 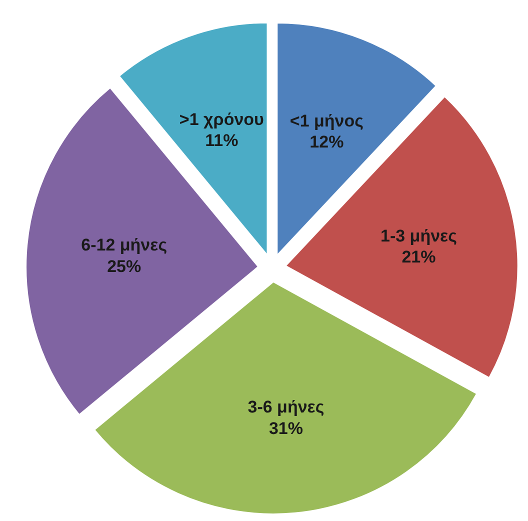 I want to click on data-label: 21%, so click(x=419, y=257).